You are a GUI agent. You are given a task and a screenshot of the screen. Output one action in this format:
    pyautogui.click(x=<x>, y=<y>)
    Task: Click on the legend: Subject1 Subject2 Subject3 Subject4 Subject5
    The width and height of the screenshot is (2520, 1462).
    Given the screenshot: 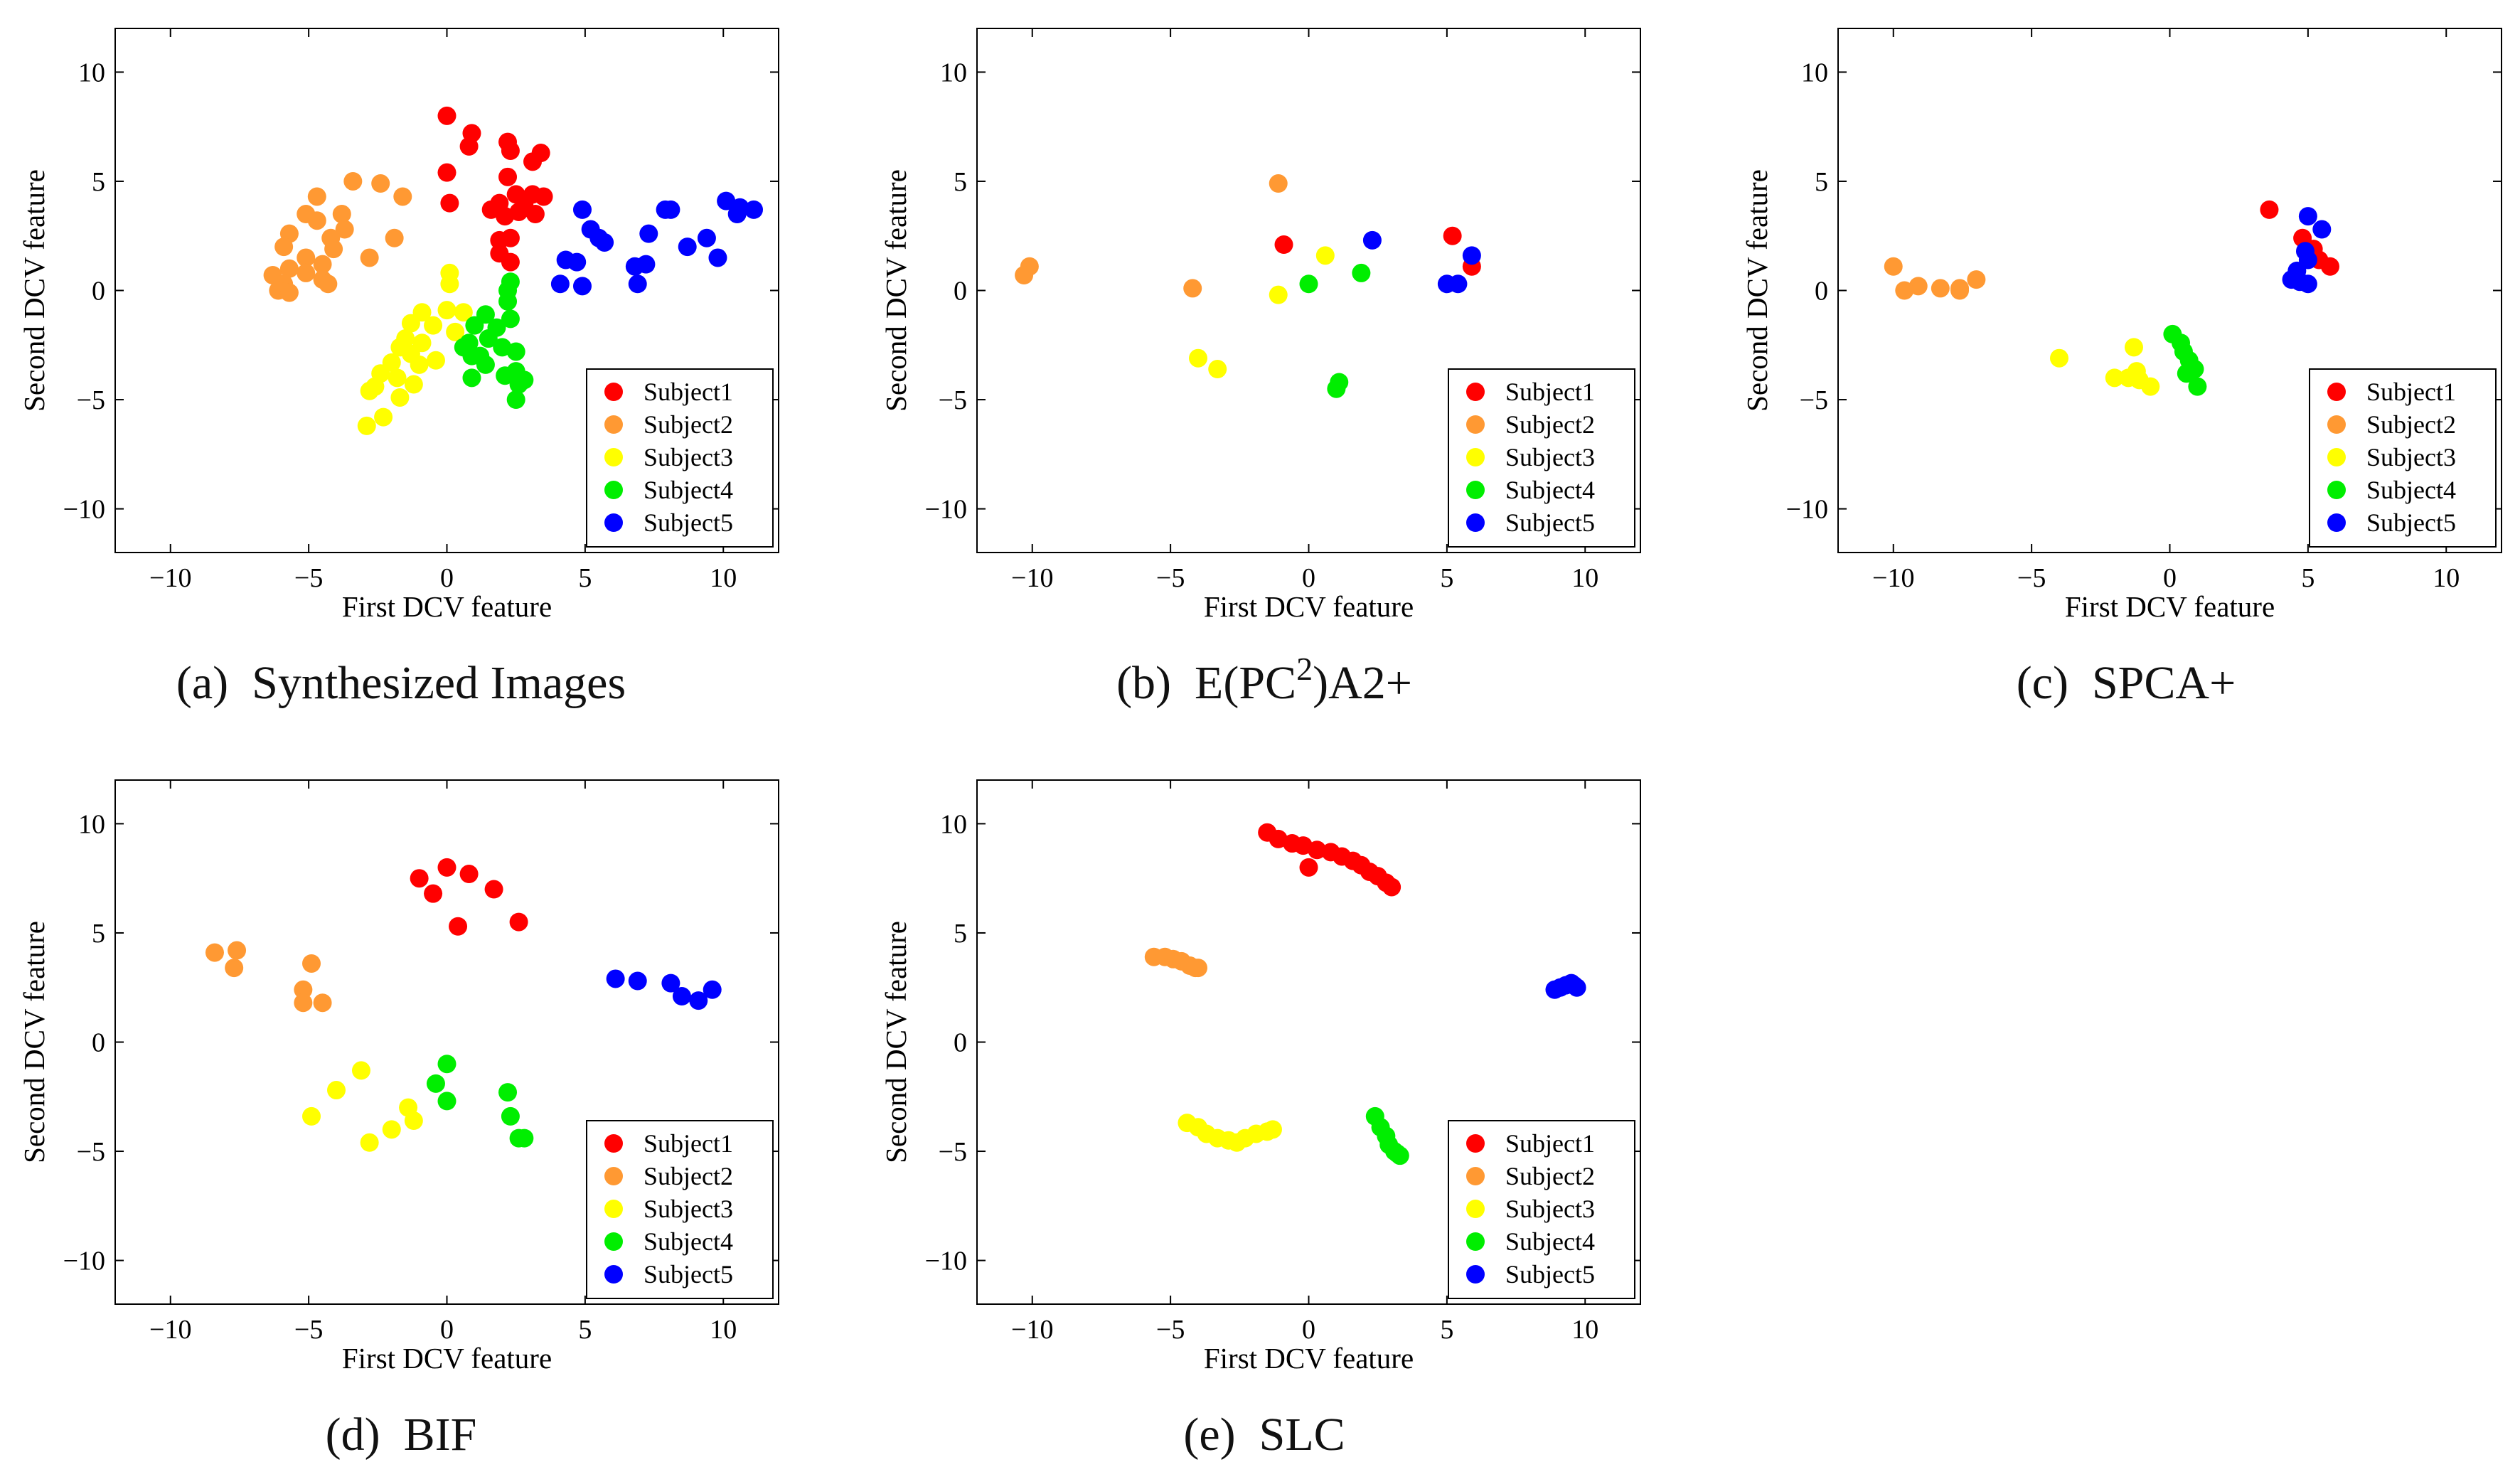 What is the action you would take?
    pyautogui.click(x=1542, y=1209)
    